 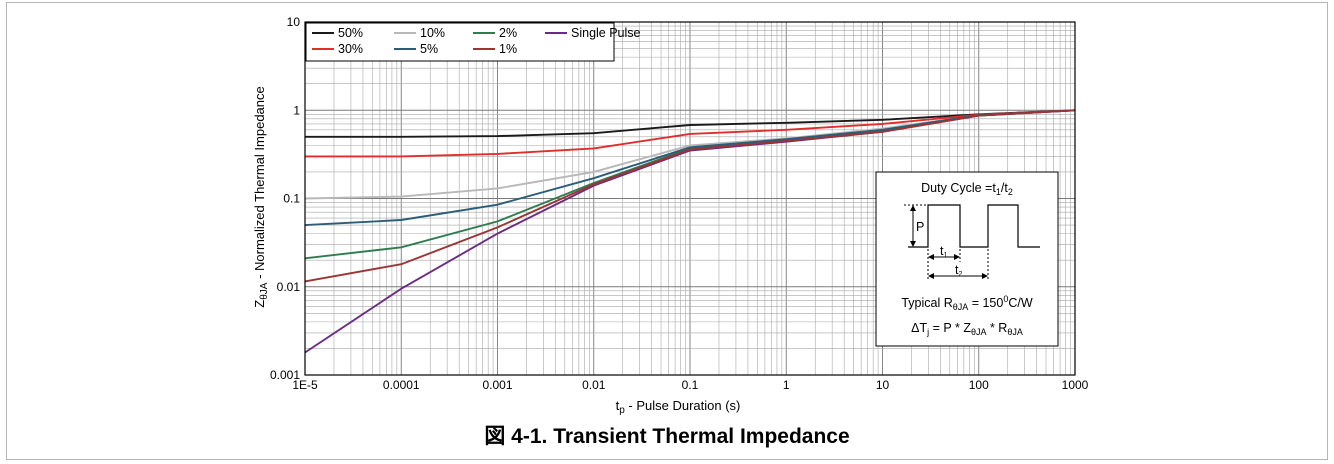 What do you see at coordinates (883, 385) in the screenshot?
I see `x-tick-label: 10` at bounding box center [883, 385].